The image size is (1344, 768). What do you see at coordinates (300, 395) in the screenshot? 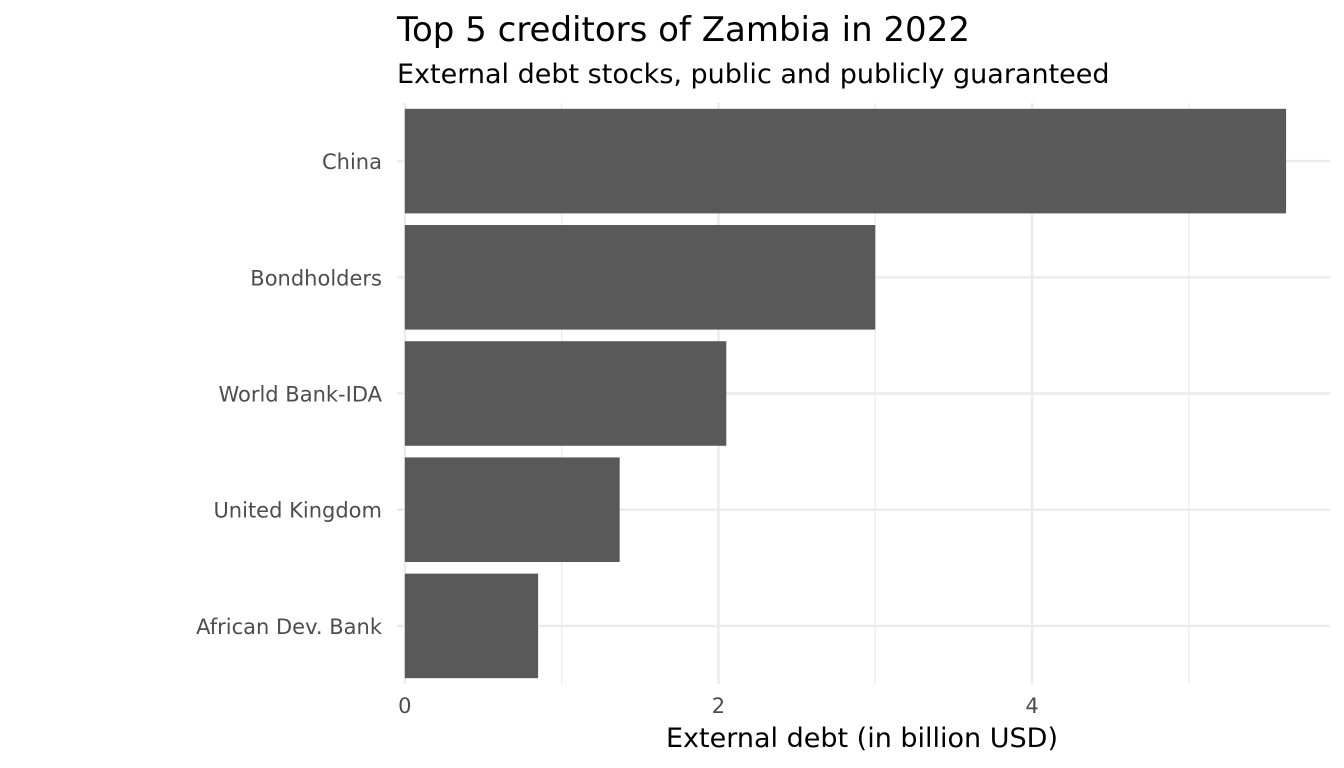
I see `category-label: World Bank-IDA` at bounding box center [300, 395].